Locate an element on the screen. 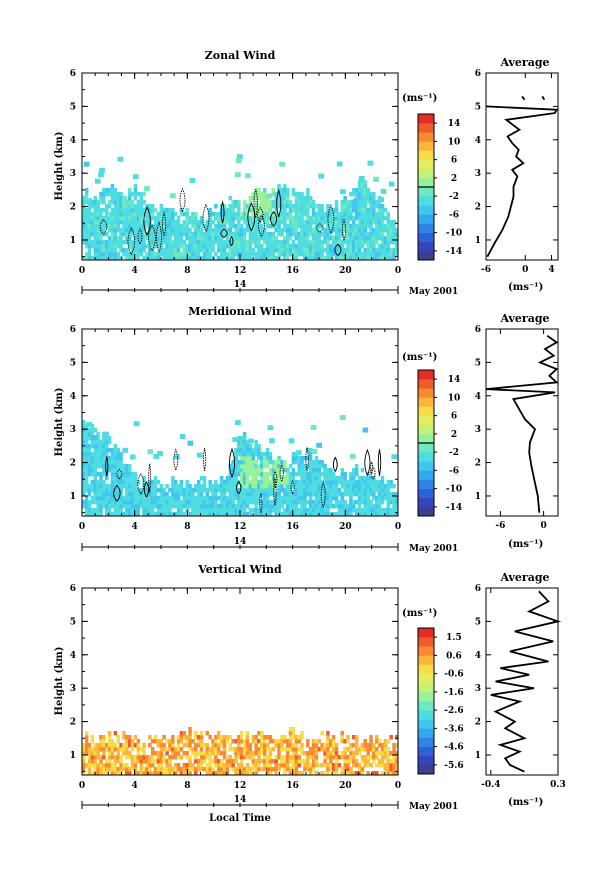 The image size is (613, 873). colorbar-tick-label: -3.6 is located at coordinates (453, 729).